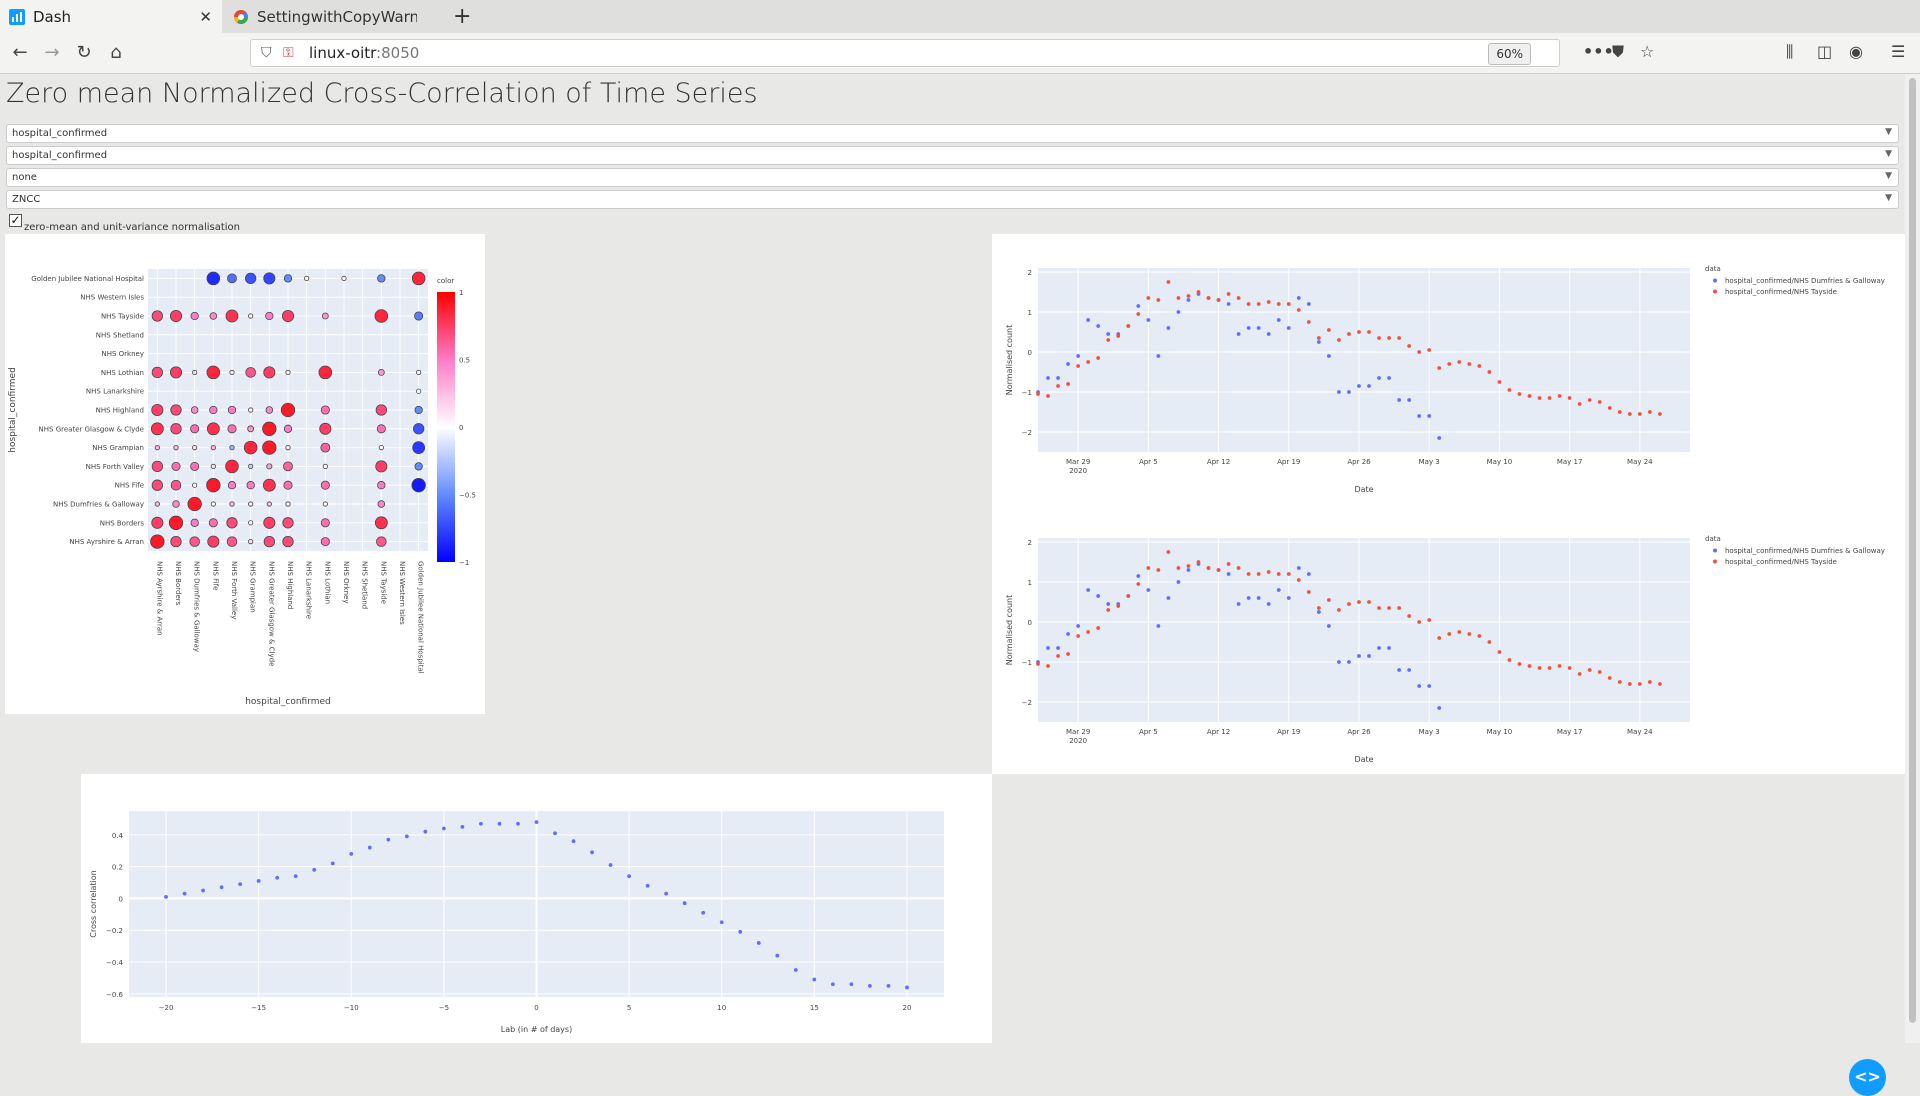  What do you see at coordinates (1509, 54) in the screenshot?
I see `zoom-level: 60%` at bounding box center [1509, 54].